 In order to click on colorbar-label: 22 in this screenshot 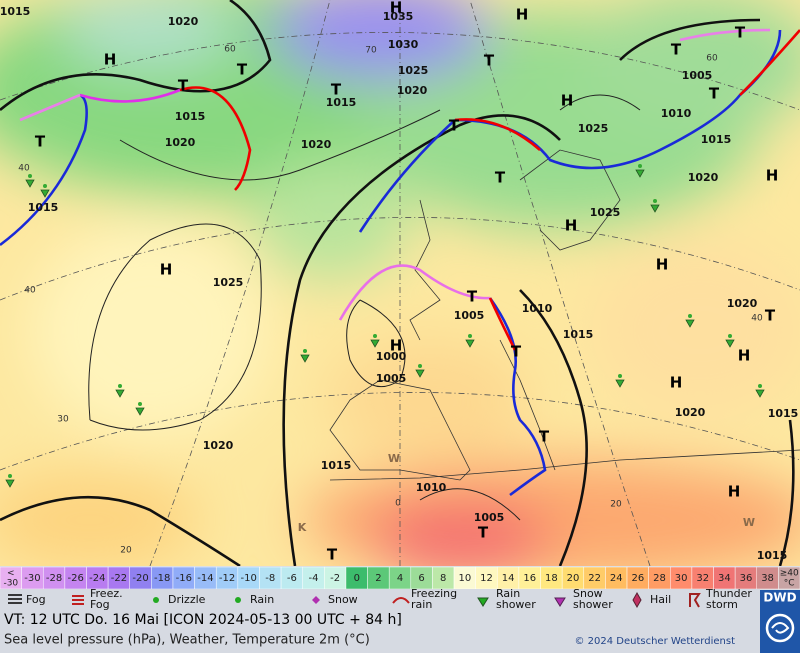, I will do `click(594, 578)`.